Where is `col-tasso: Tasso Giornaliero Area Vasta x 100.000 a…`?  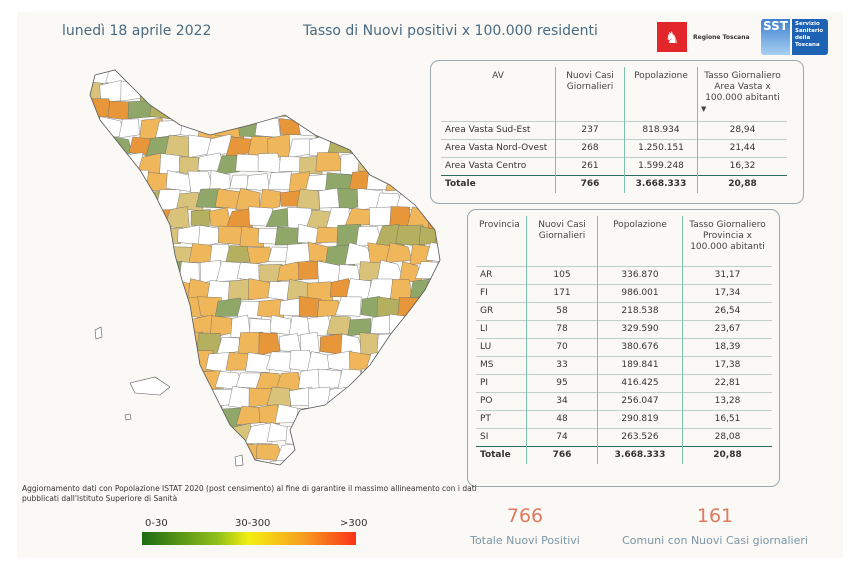
col-tasso: Tasso Giornaliero Area Vasta x 100.000 a… is located at coordinates (742, 94).